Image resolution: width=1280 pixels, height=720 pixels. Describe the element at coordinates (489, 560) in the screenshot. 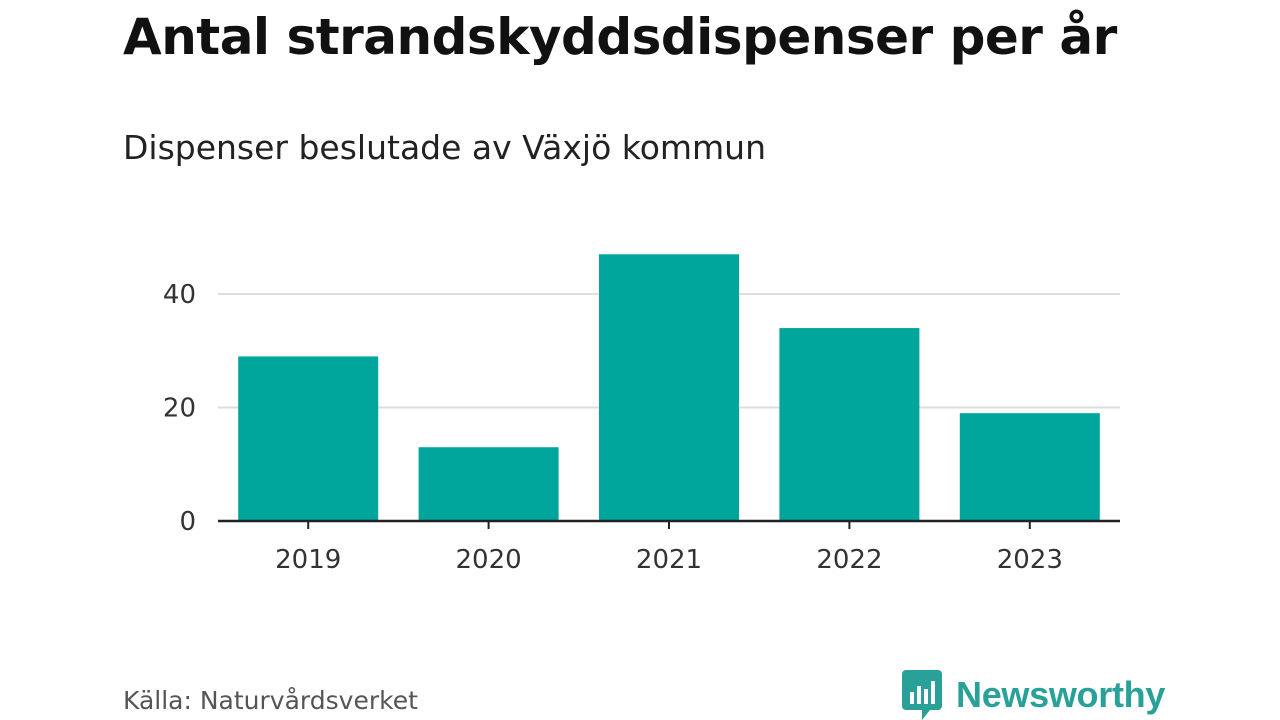

I see `x-tick-label-2020: 2020` at that location.